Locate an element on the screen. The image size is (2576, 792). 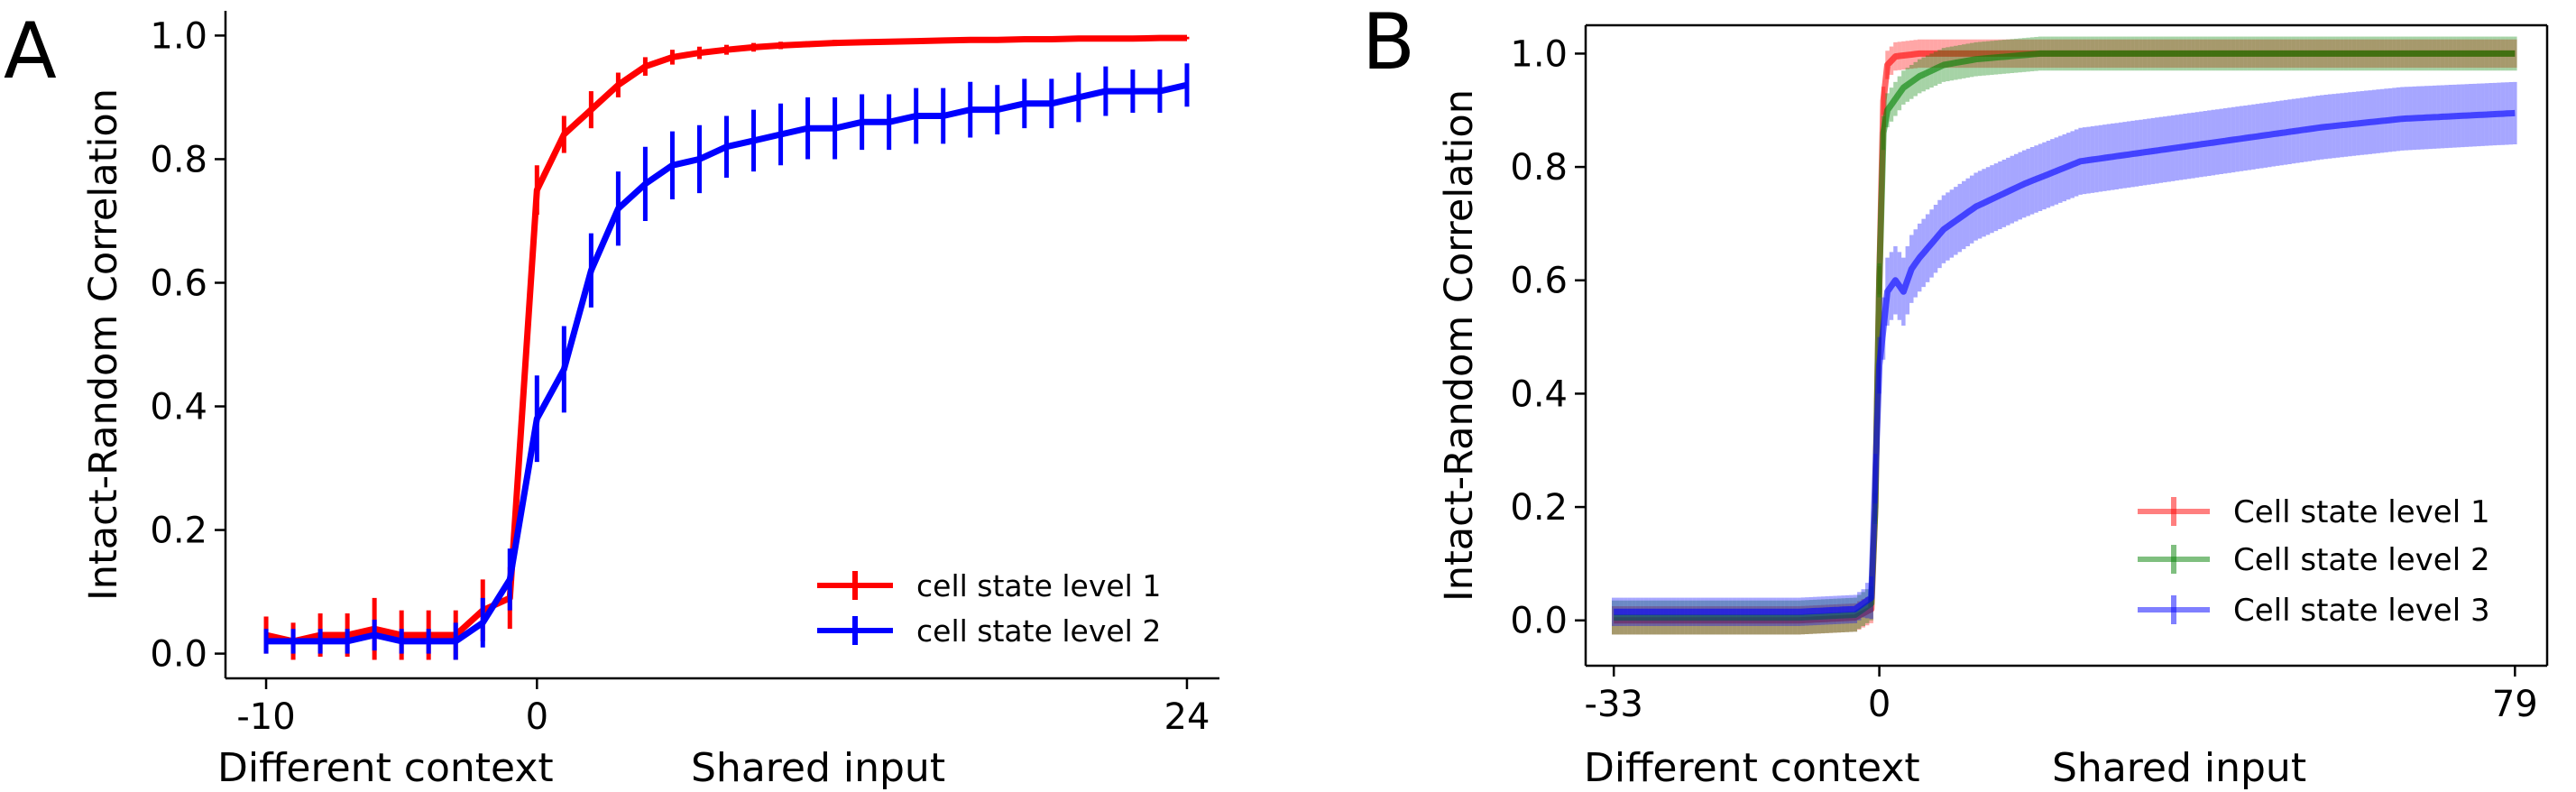
panel-a-xtick-label: 0 is located at coordinates (537, 717).